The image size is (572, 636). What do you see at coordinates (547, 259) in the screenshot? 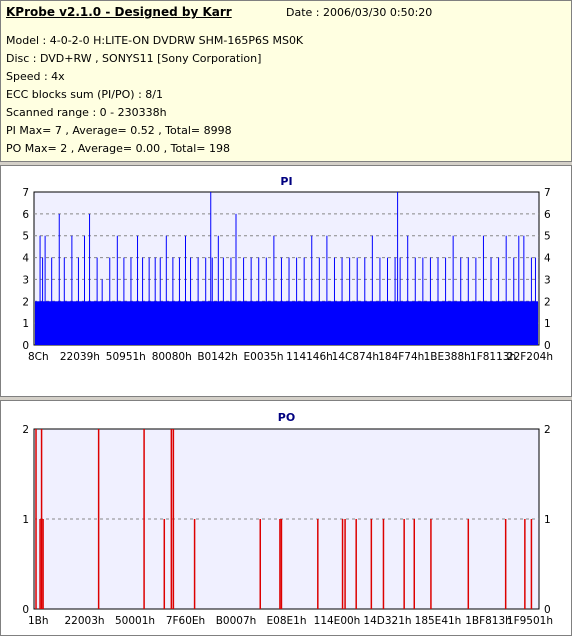
I see `y-tick-label-right: 4` at bounding box center [547, 259].